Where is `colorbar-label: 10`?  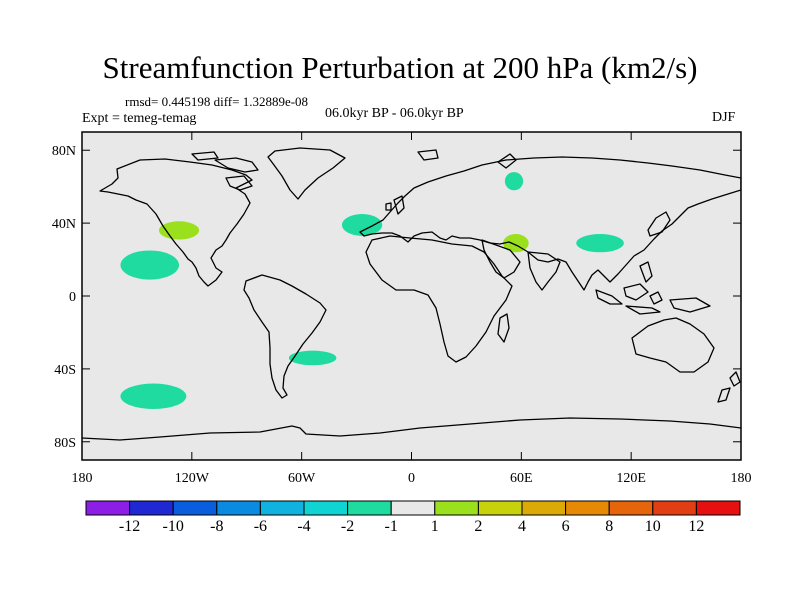 colorbar-label: 10 is located at coordinates (652, 526).